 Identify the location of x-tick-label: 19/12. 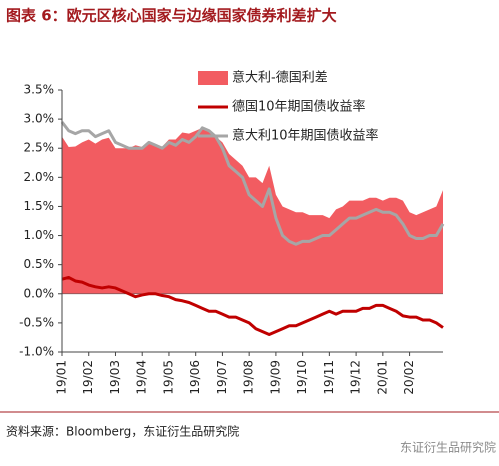
(356, 377).